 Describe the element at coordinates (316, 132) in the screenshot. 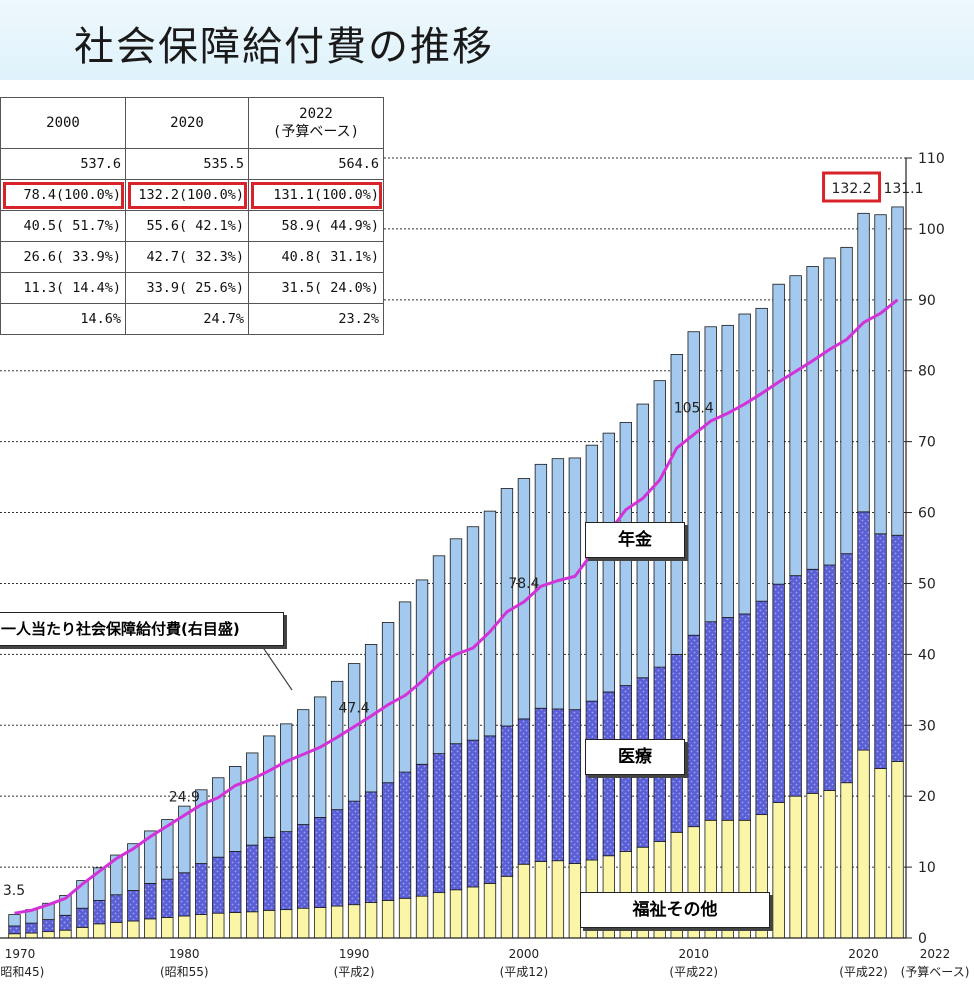

I see `table-header-note: (予算ベース)` at that location.